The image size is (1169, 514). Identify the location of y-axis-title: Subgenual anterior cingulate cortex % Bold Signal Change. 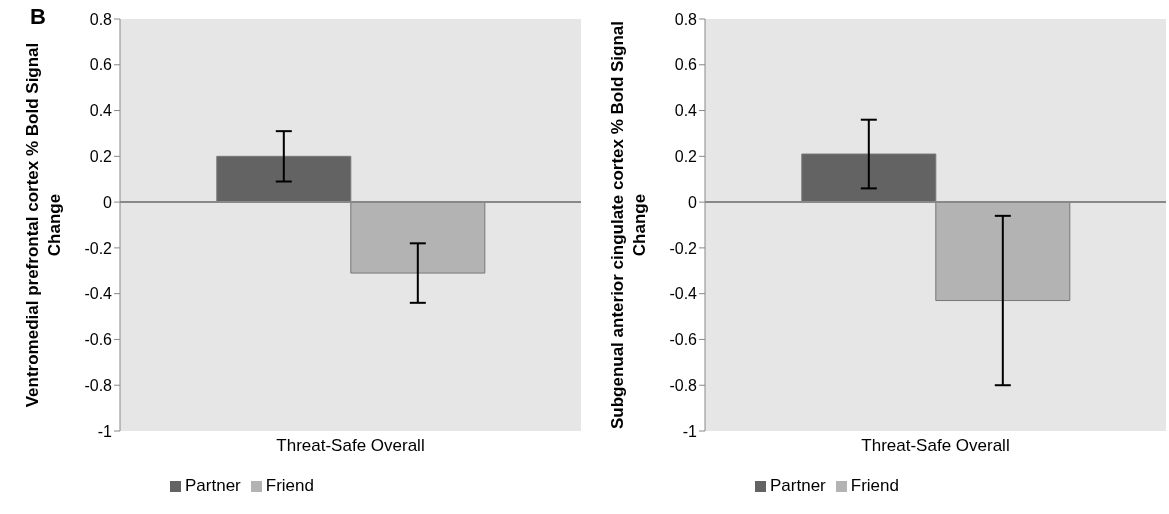
(628, 225).